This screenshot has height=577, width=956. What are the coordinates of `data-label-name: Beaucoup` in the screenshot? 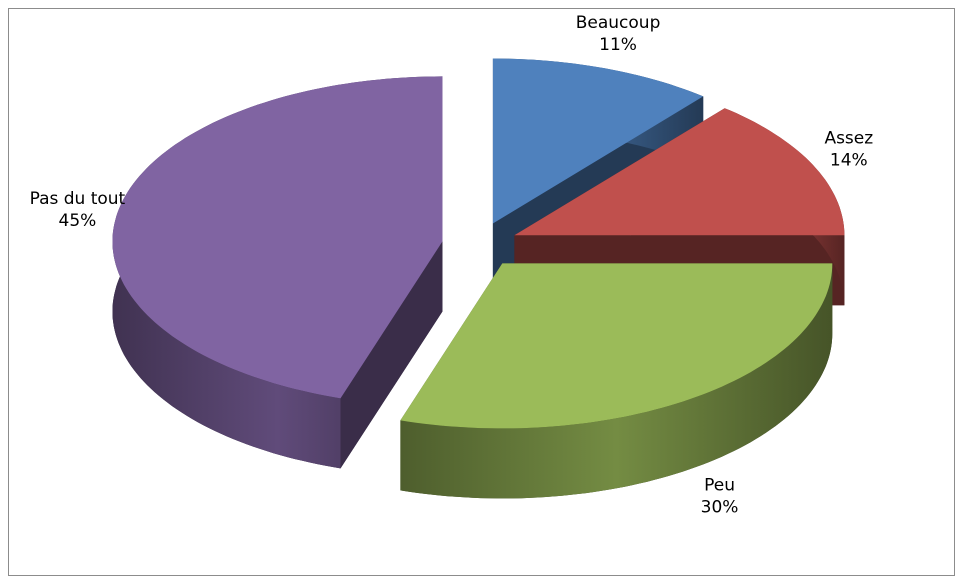 It's located at (618, 23).